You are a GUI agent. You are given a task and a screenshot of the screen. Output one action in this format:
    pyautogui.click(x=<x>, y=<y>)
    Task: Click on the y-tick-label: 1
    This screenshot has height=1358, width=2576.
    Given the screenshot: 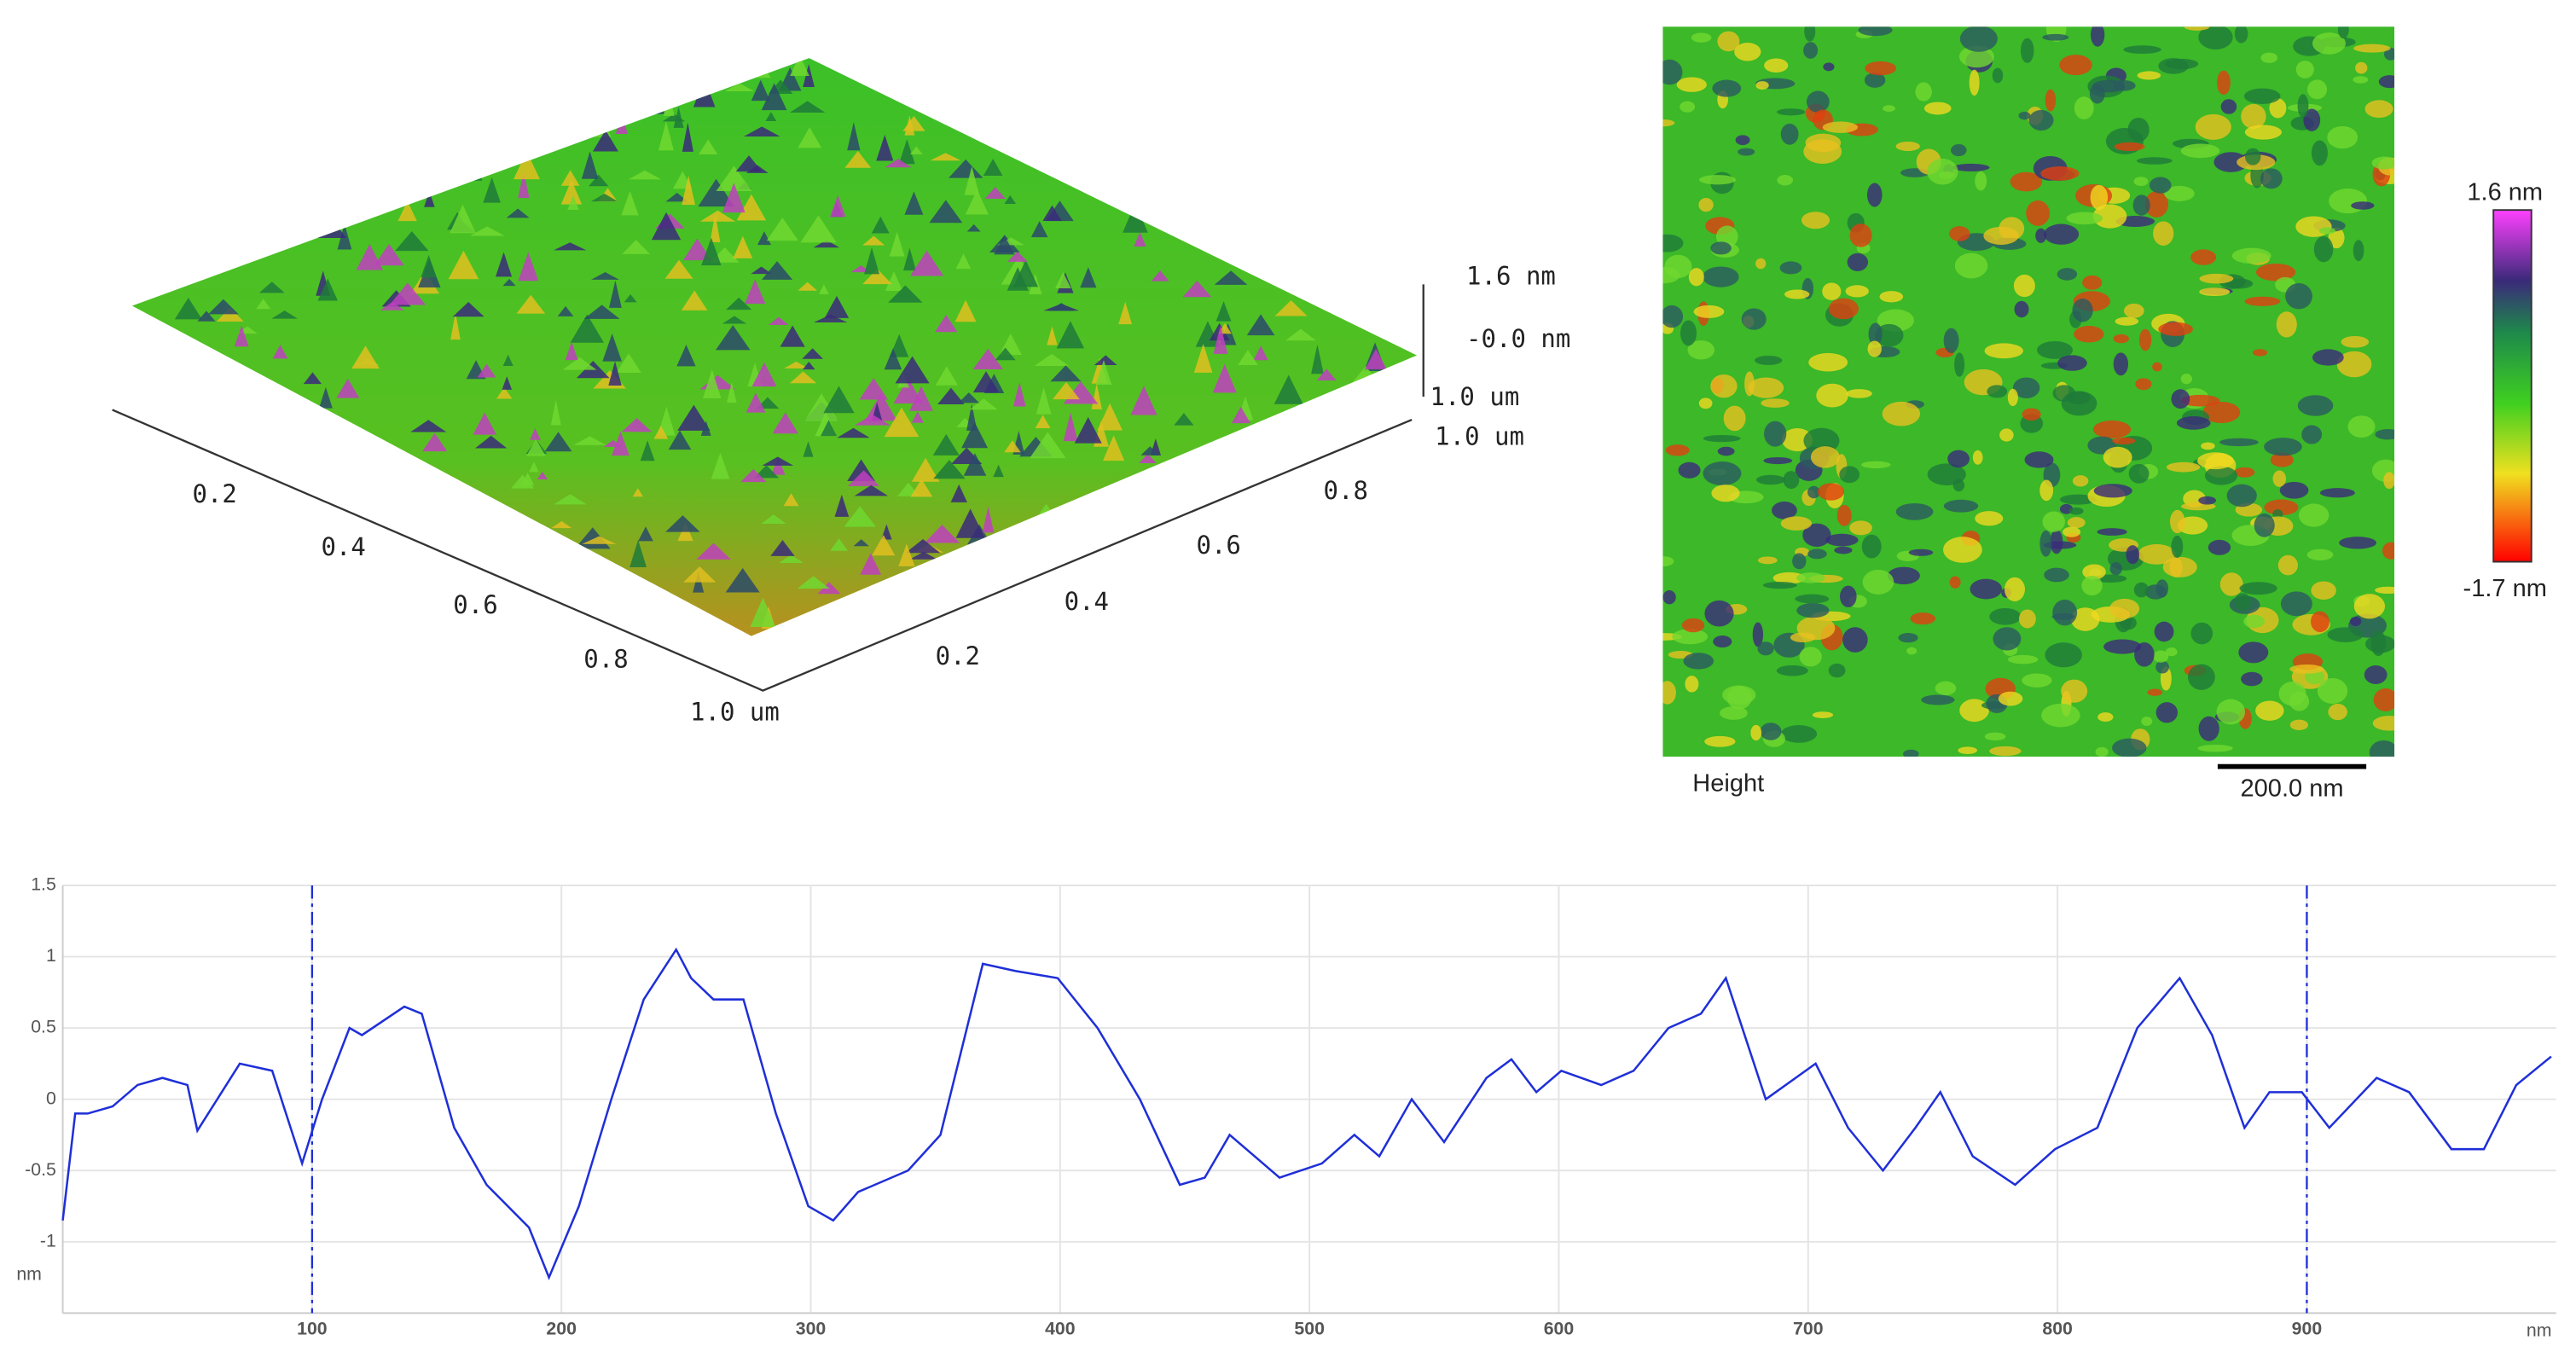 What is the action you would take?
    pyautogui.click(x=51, y=955)
    